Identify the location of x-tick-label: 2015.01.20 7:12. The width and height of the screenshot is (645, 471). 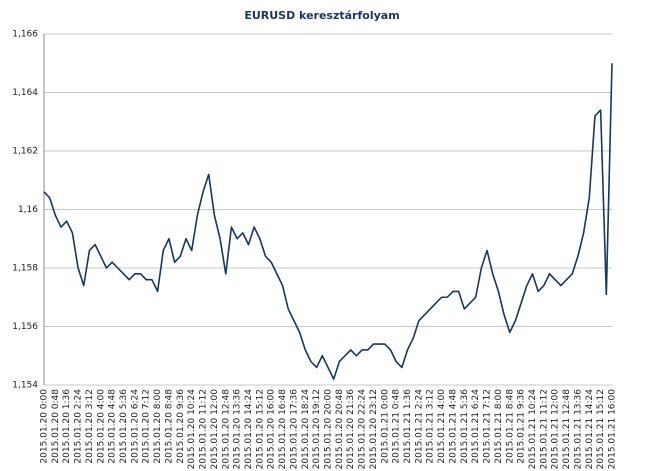
(147, 426).